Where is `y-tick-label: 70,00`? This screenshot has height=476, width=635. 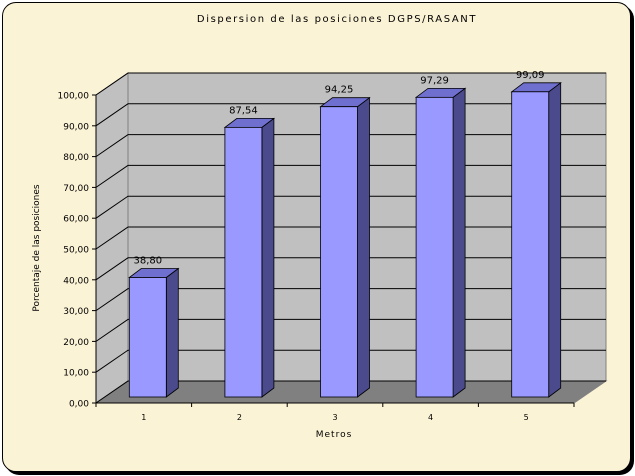 y-tick-label: 70,00 is located at coordinates (76, 189).